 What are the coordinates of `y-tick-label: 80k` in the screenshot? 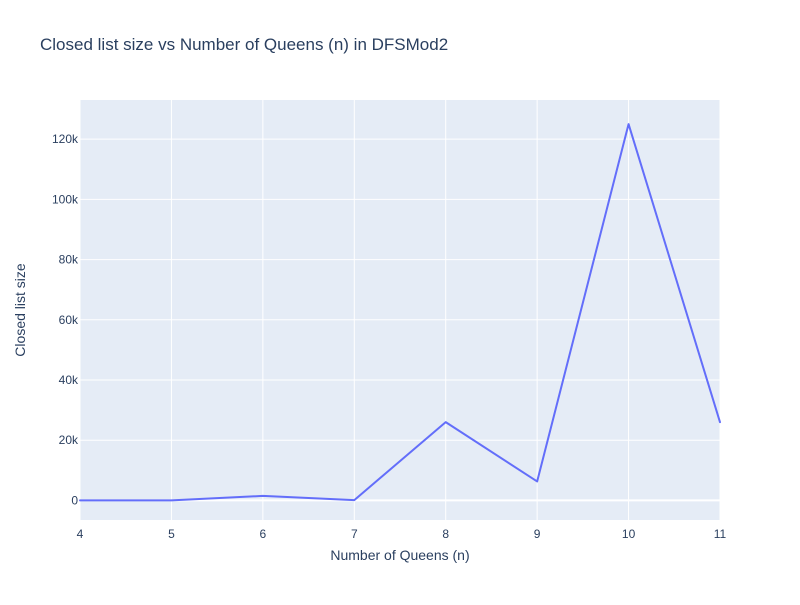 It's located at (69, 260).